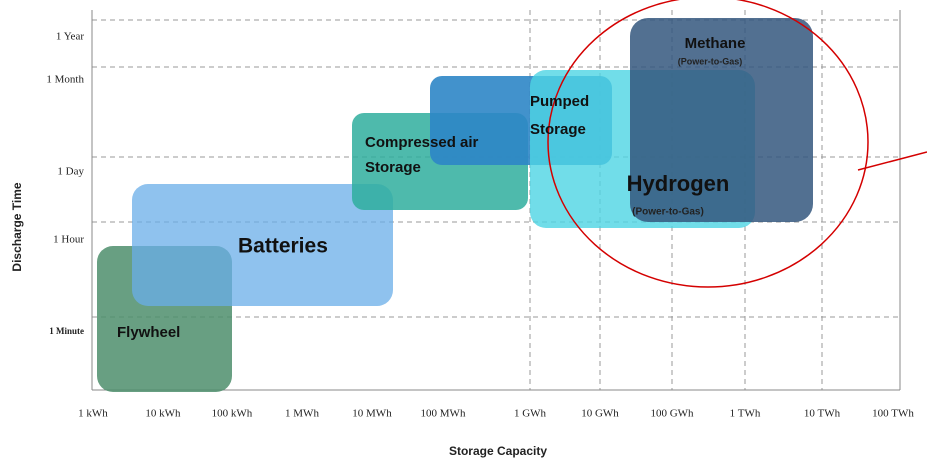  What do you see at coordinates (893, 414) in the screenshot?
I see `x-tick-label: 100 TWh` at bounding box center [893, 414].